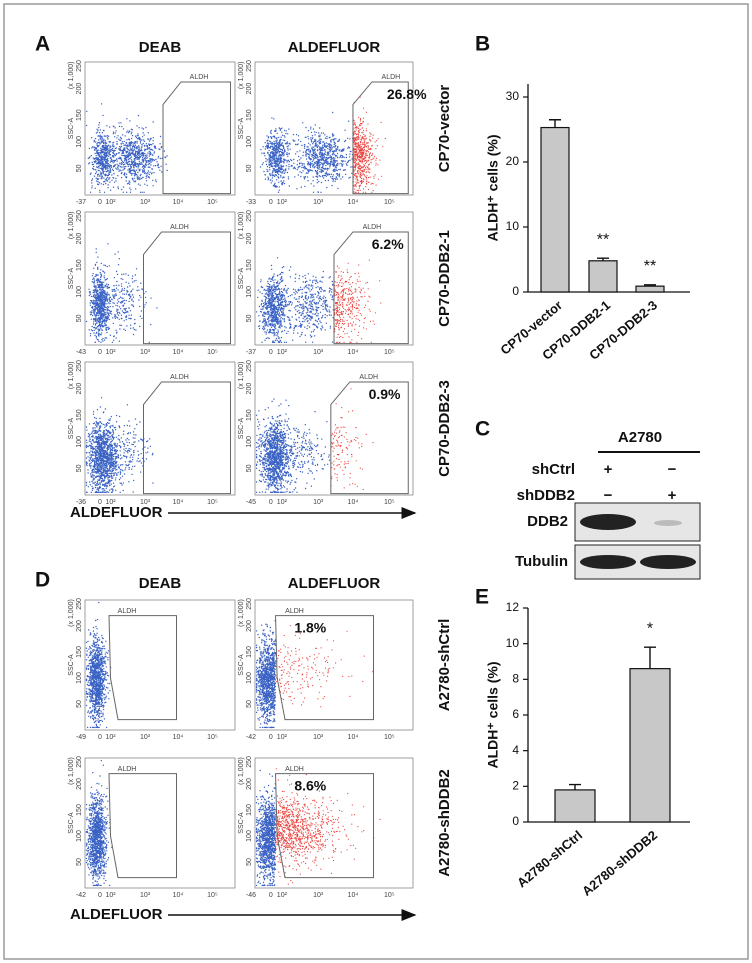 Image resolution: width=752 pixels, height=963 pixels. Describe the element at coordinates (513, 226) in the screenshot. I see `y-tick-label: 10` at that location.